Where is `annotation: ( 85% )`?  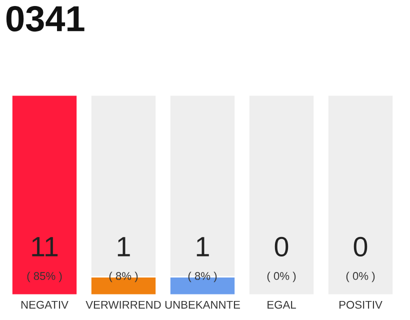 annotation: ( 85% ) is located at coordinates (44, 277).